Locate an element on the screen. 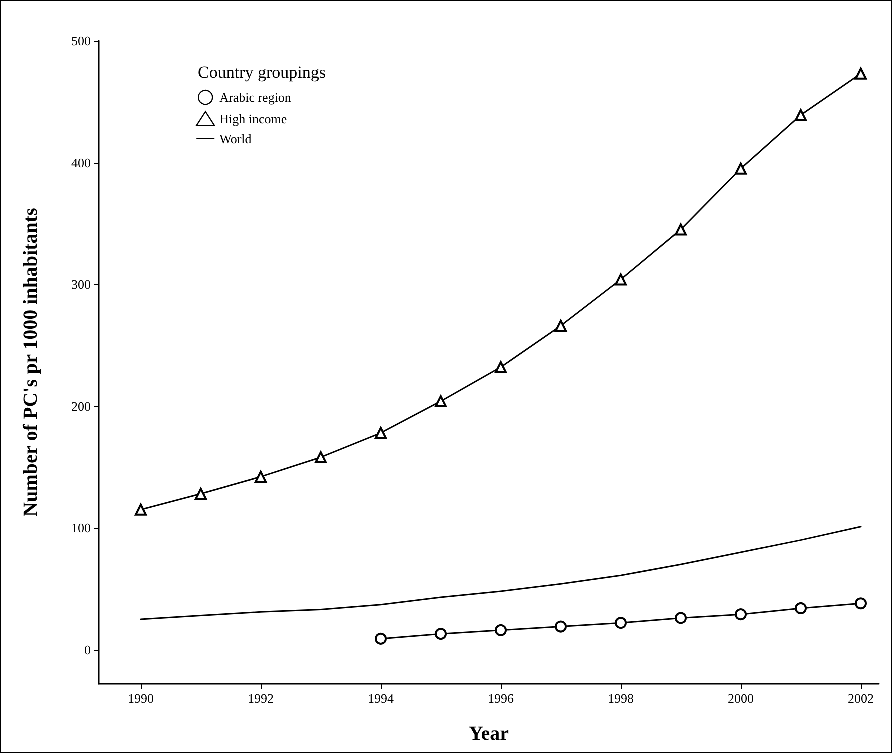 The height and width of the screenshot is (753, 892). y-tick-label: 300 is located at coordinates (81, 284).